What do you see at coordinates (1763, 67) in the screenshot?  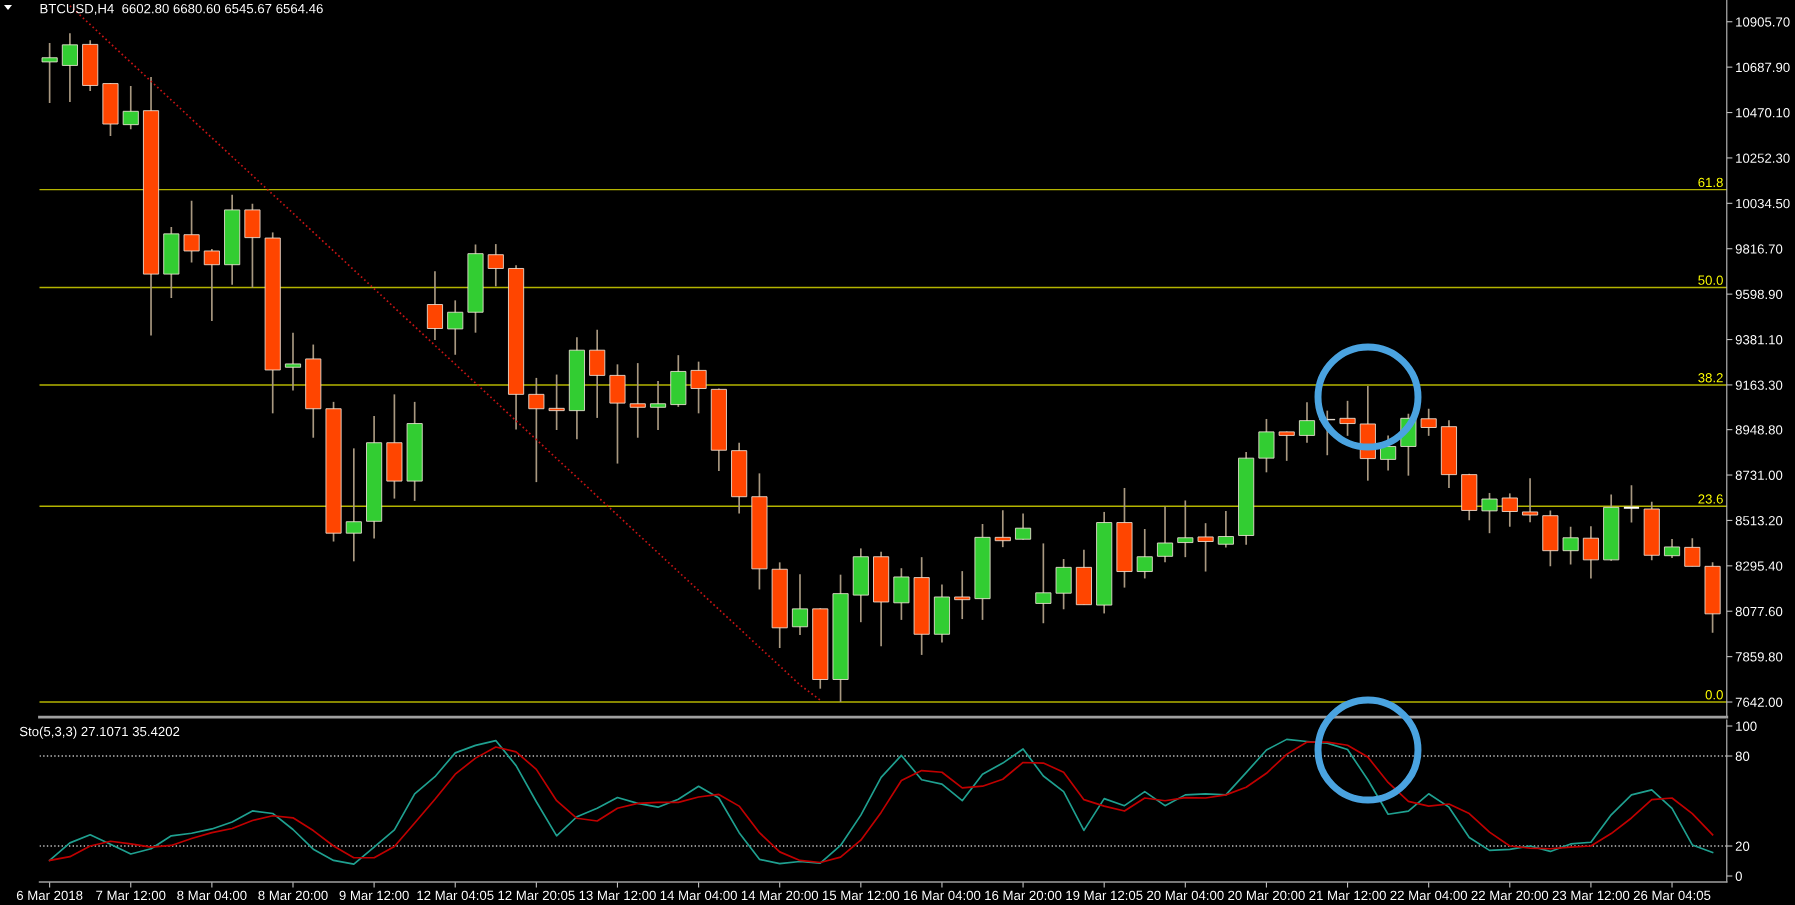 I see `y-tick-label: 10687.90` at bounding box center [1763, 67].